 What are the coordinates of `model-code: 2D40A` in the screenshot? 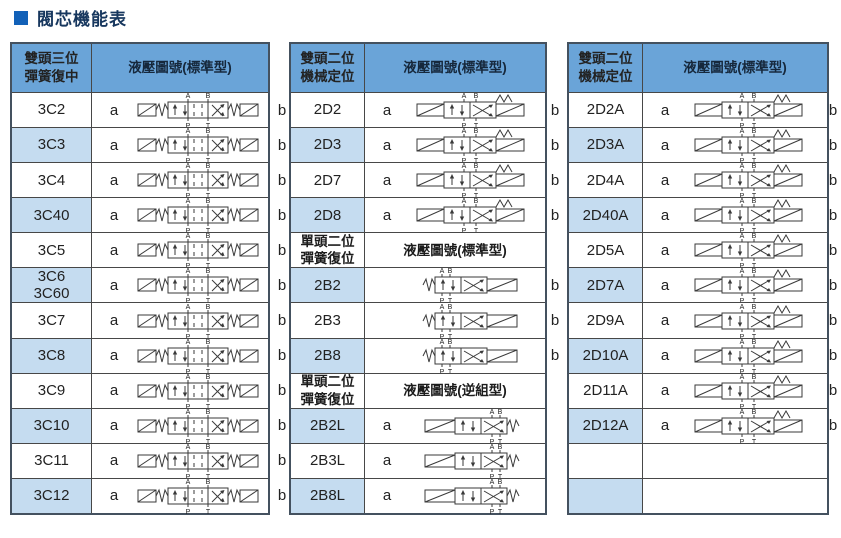 It's located at (605, 215).